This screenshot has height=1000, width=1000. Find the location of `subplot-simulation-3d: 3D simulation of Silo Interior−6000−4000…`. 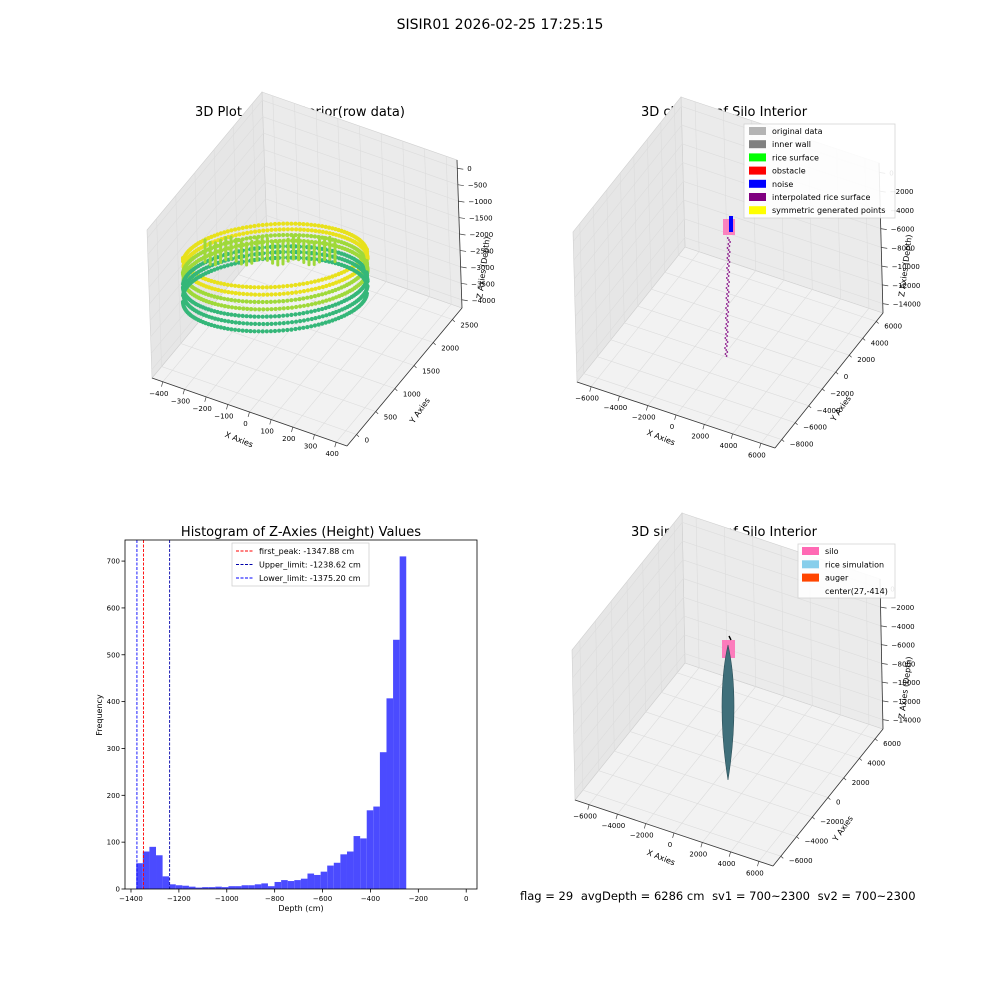

subplot-simulation-3d: 3D simulation of Silo Interior−6000−4000… is located at coordinates (746, 694).